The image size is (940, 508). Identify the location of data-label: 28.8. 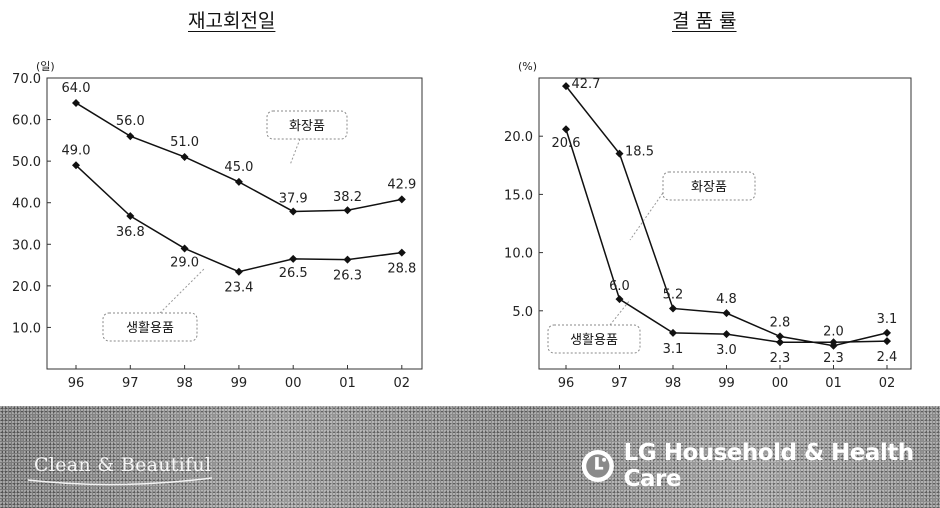
(401, 269).